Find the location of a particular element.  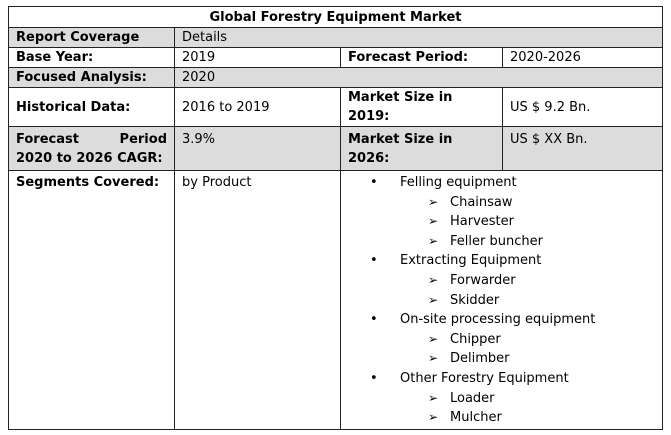

list-item: Mulcher is located at coordinates (541, 418).